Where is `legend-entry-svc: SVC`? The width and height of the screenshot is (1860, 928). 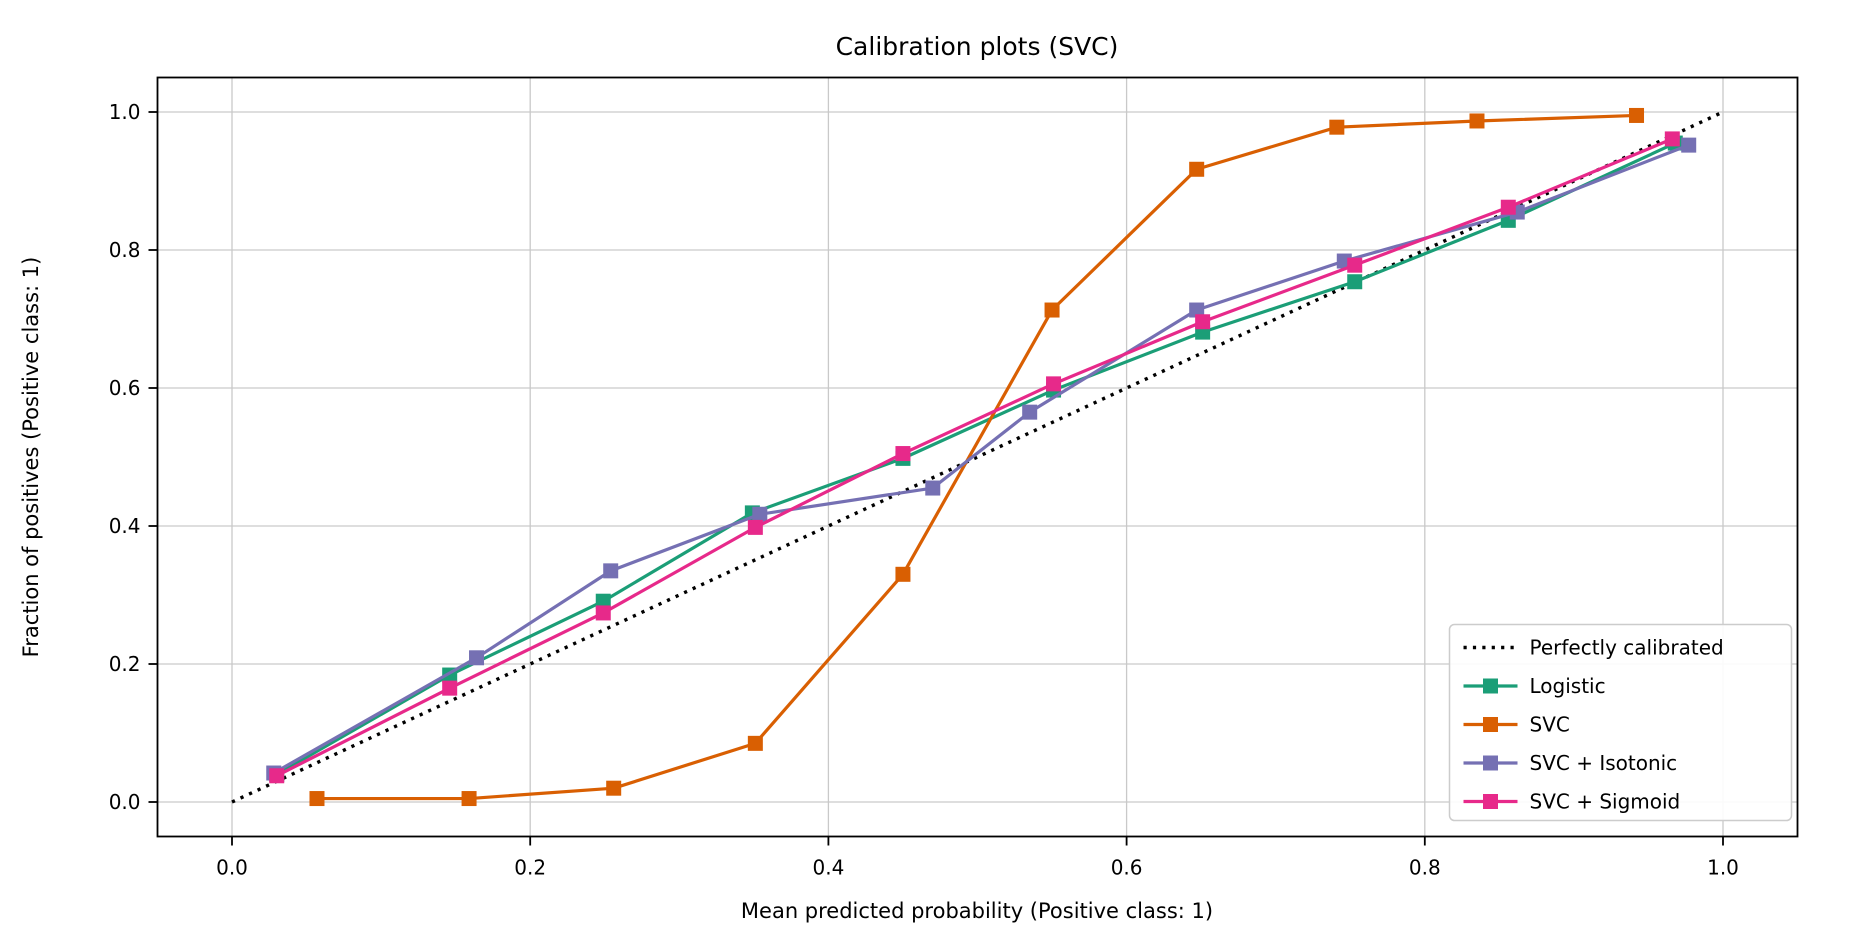
legend-entry-svc: SVC is located at coordinates (1516, 725).